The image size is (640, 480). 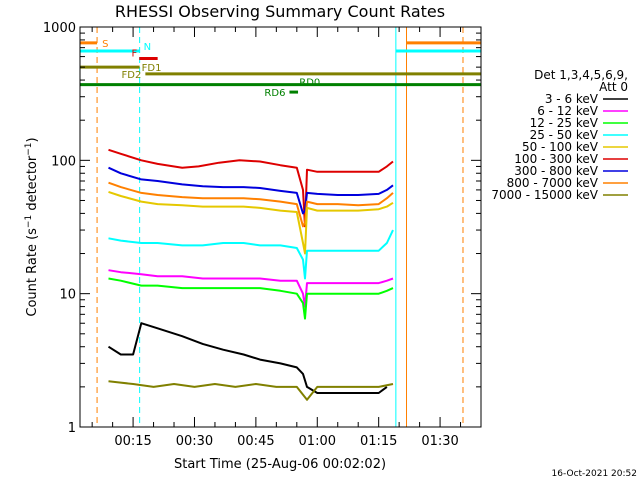 What do you see at coordinates (317, 441) in the screenshot?
I see `x-tick-label: 01:00` at bounding box center [317, 441].